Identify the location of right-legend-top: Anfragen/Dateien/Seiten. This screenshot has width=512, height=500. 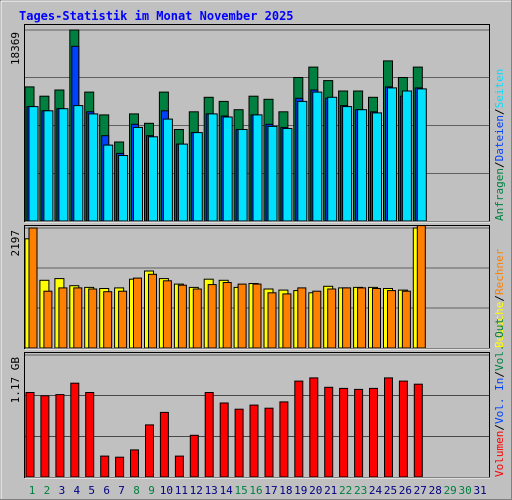
(499, 145).